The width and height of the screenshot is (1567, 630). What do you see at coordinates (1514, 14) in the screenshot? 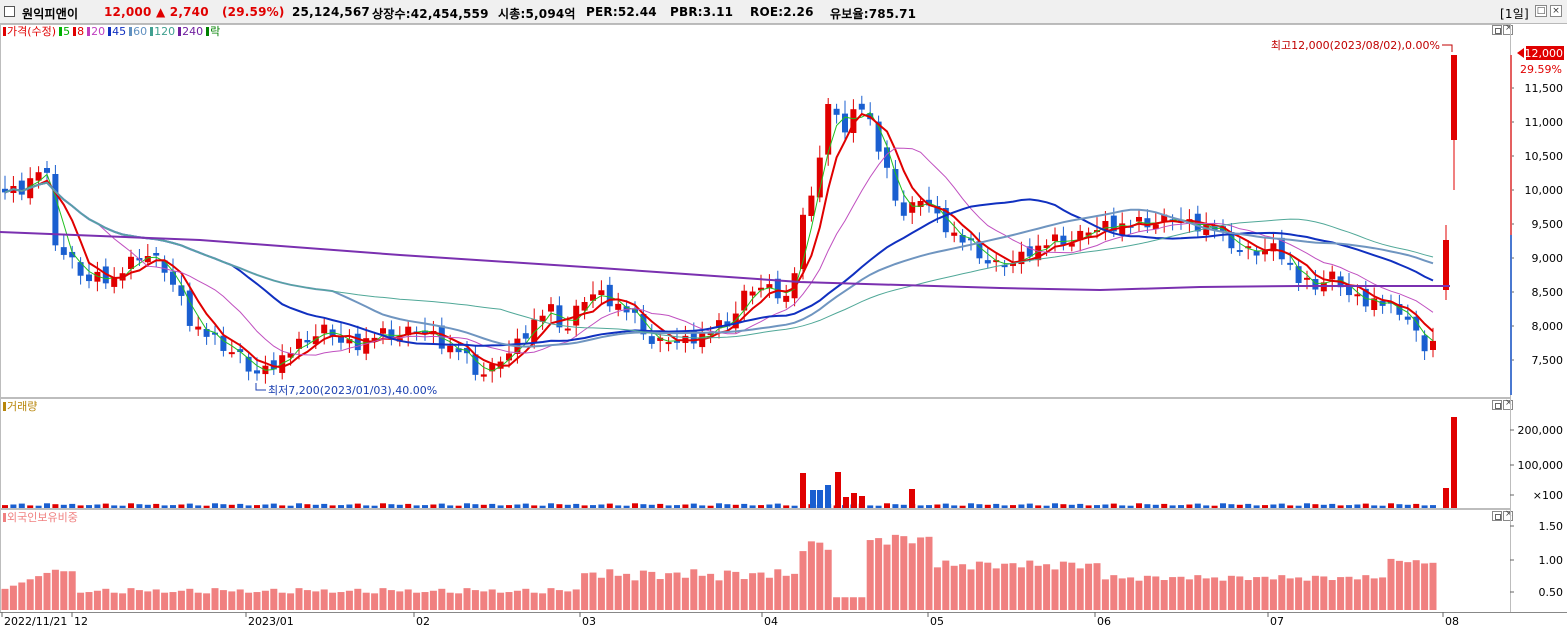
I see `period-selector: [1일]` at bounding box center [1514, 14].